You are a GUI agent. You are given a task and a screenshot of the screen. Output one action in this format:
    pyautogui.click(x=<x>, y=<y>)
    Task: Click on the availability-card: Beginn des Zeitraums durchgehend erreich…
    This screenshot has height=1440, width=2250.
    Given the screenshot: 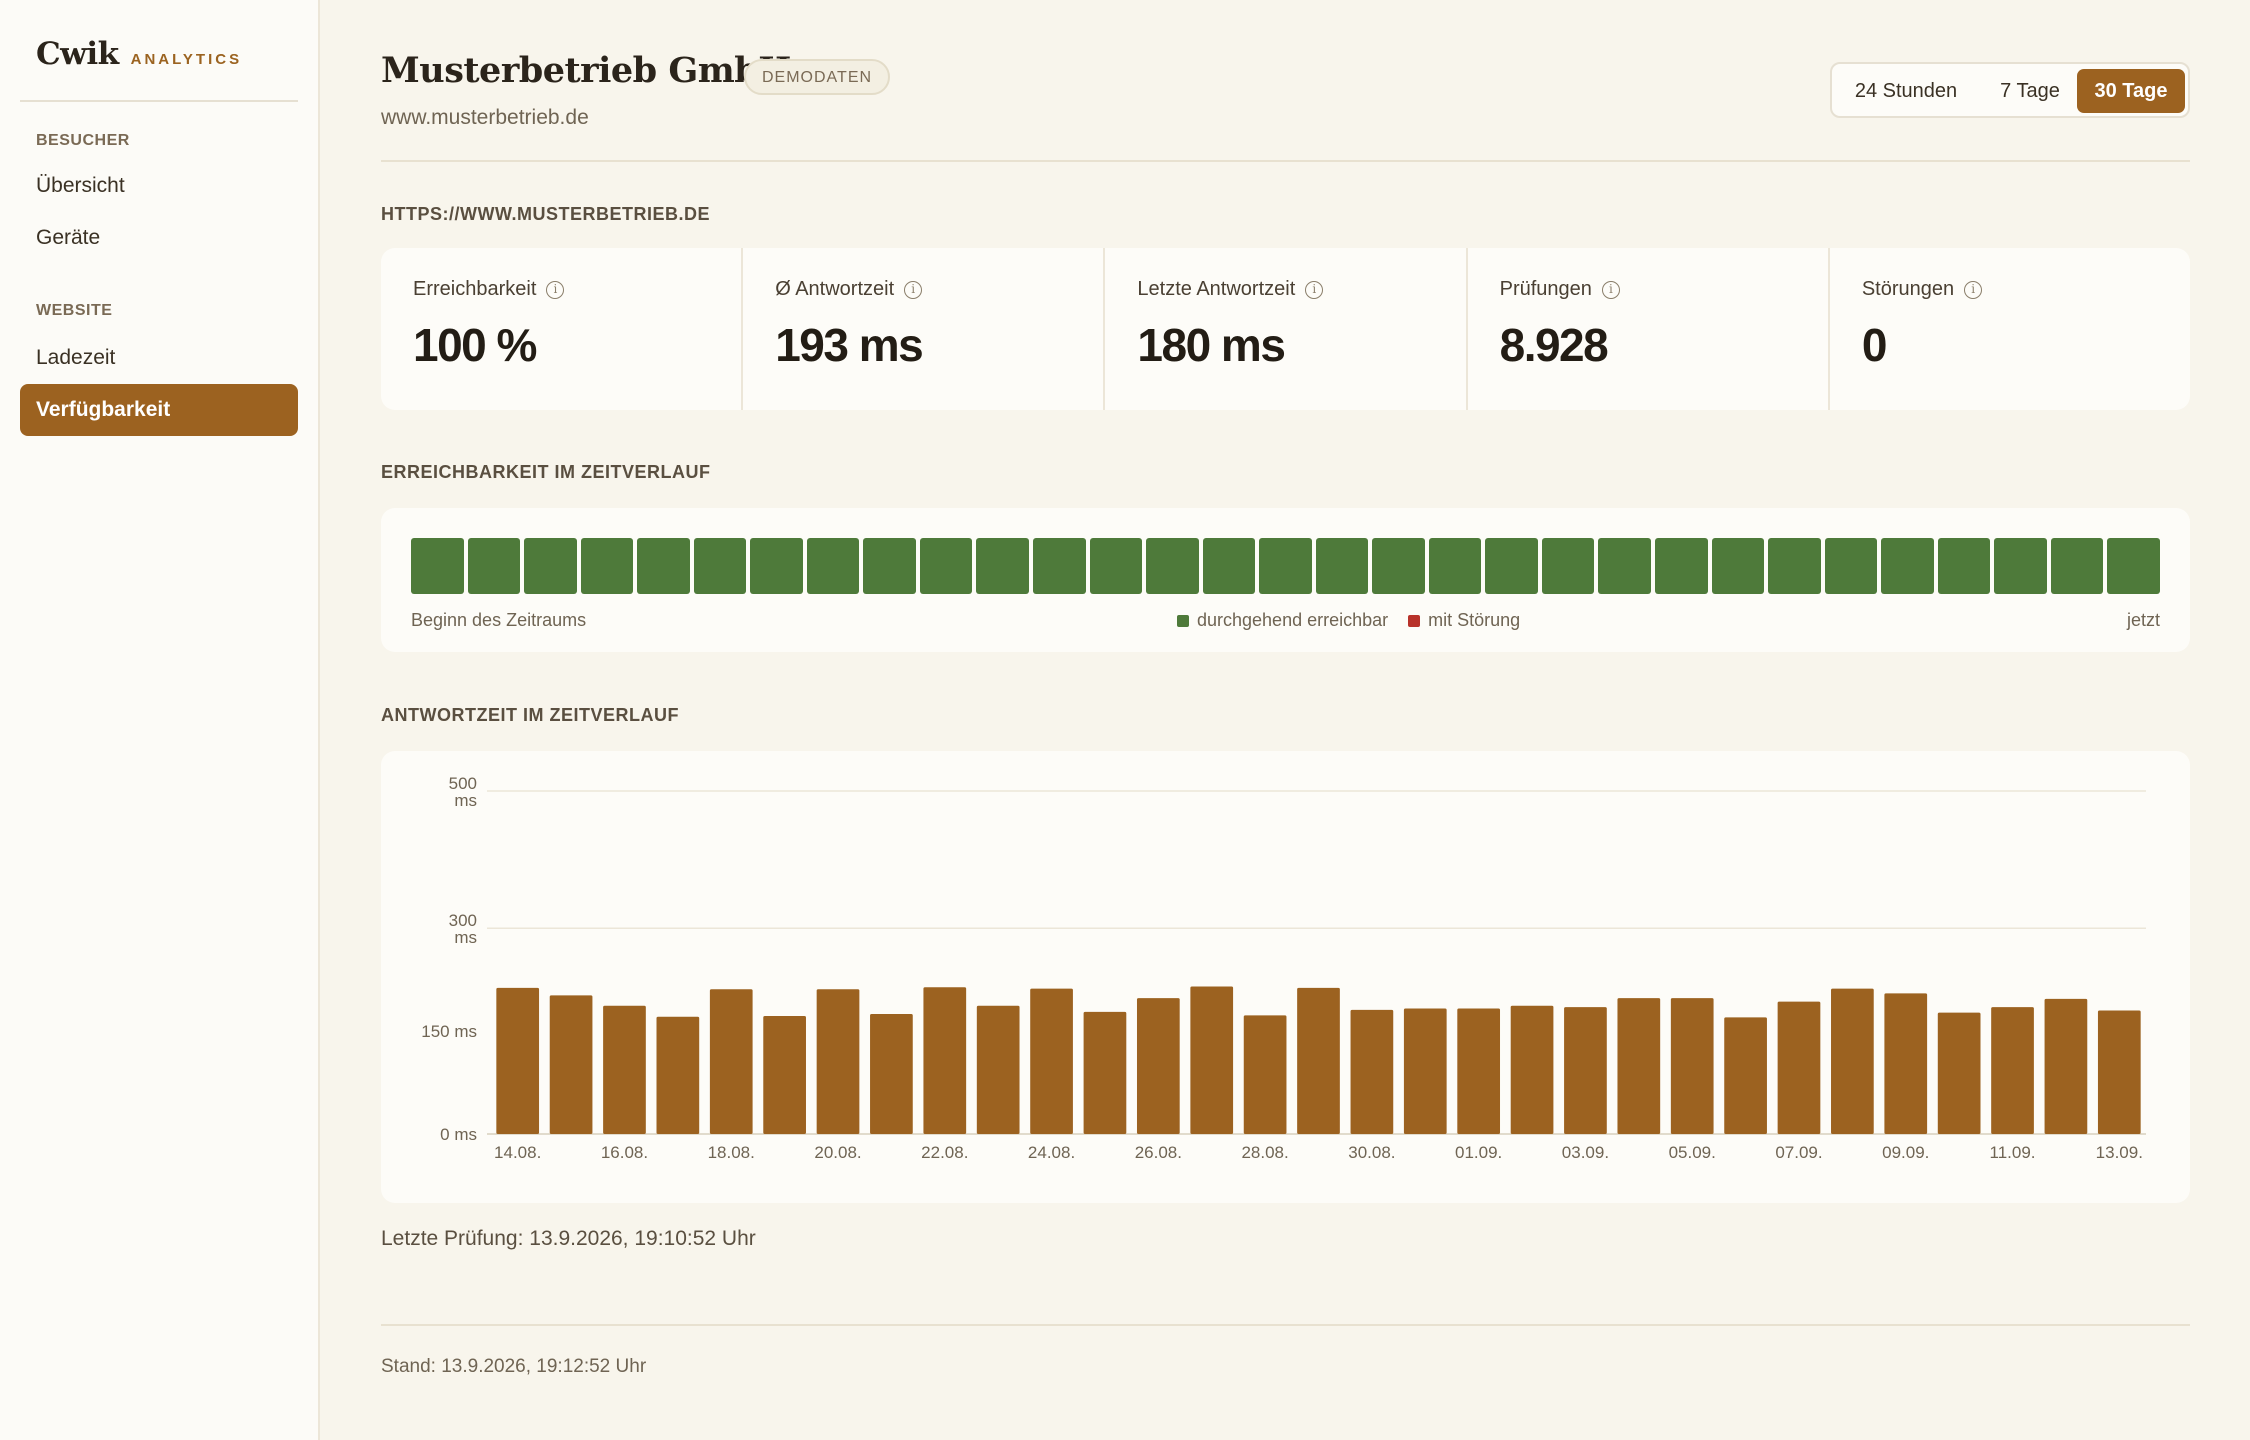 What is the action you would take?
    pyautogui.click(x=1285, y=580)
    